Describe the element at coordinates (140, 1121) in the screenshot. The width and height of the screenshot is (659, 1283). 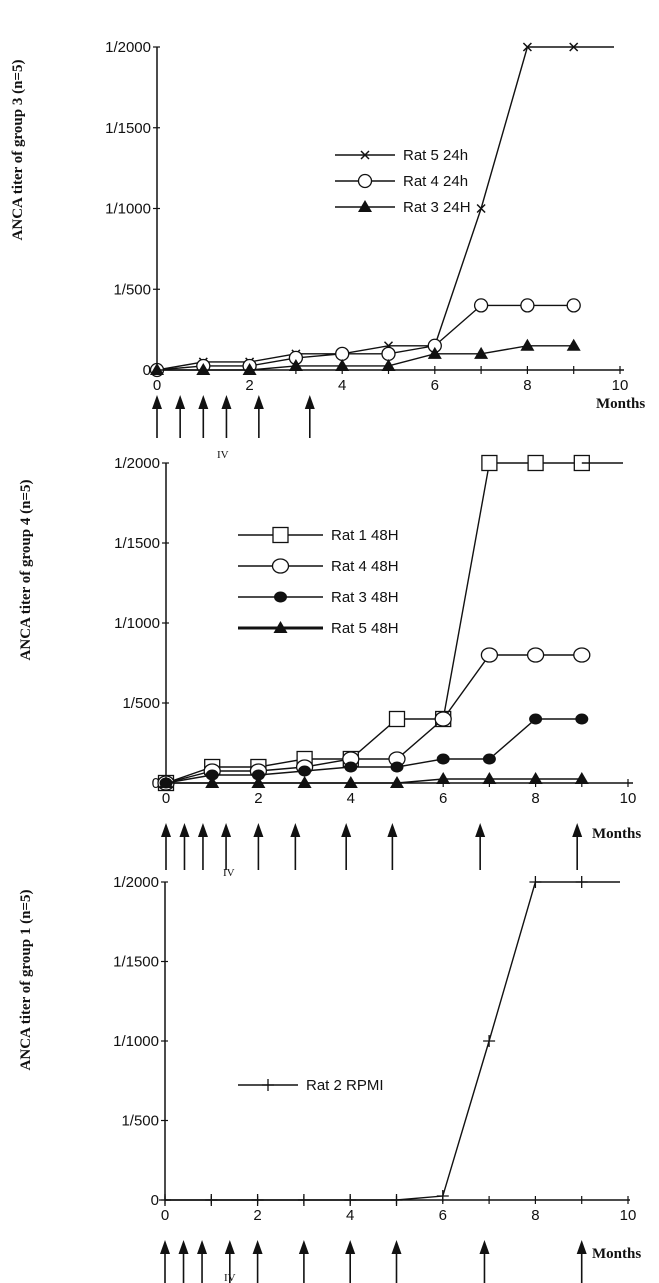
I see `y-tick-label: 1/500` at that location.